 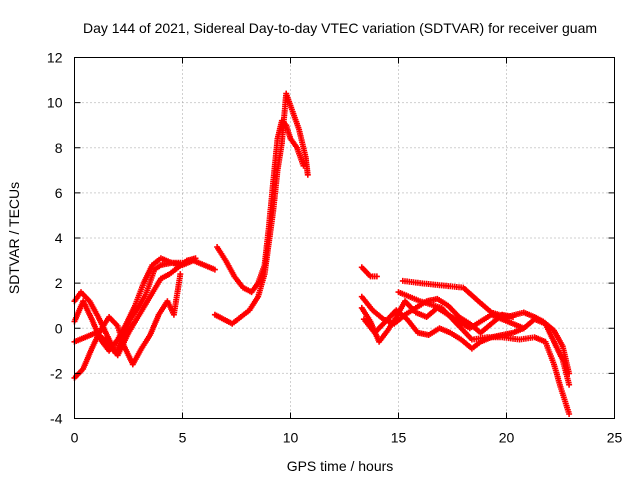 I want to click on y-tick-label: 2, so click(x=59, y=283).